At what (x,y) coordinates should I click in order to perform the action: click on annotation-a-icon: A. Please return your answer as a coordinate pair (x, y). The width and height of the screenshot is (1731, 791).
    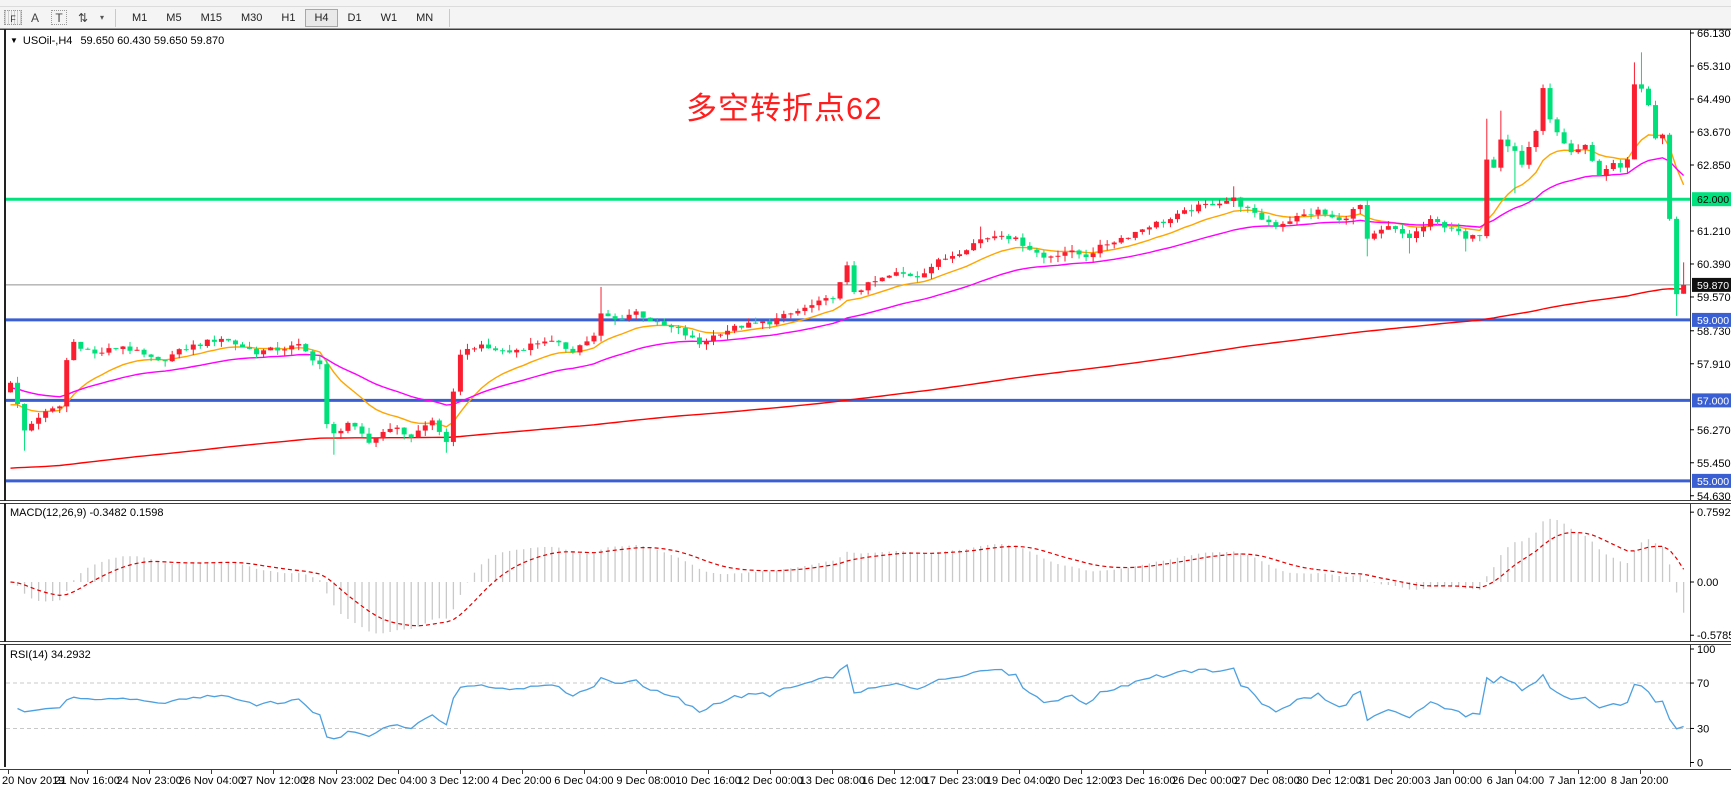
    Looking at the image, I should click on (35, 17).